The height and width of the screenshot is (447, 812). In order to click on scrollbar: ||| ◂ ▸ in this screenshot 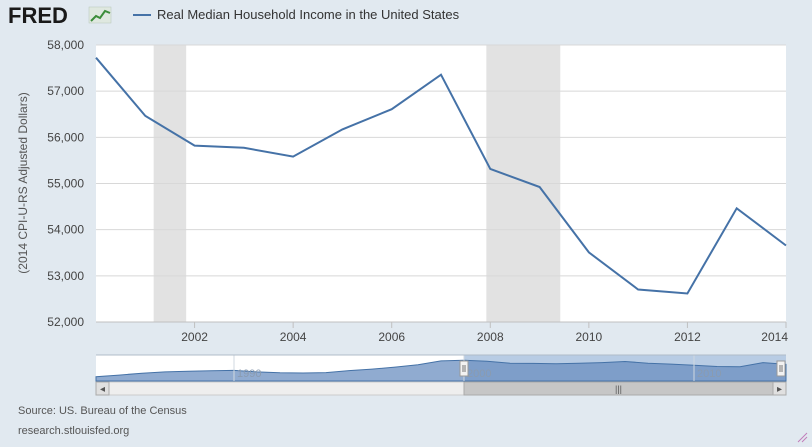, I will do `click(441, 388)`.